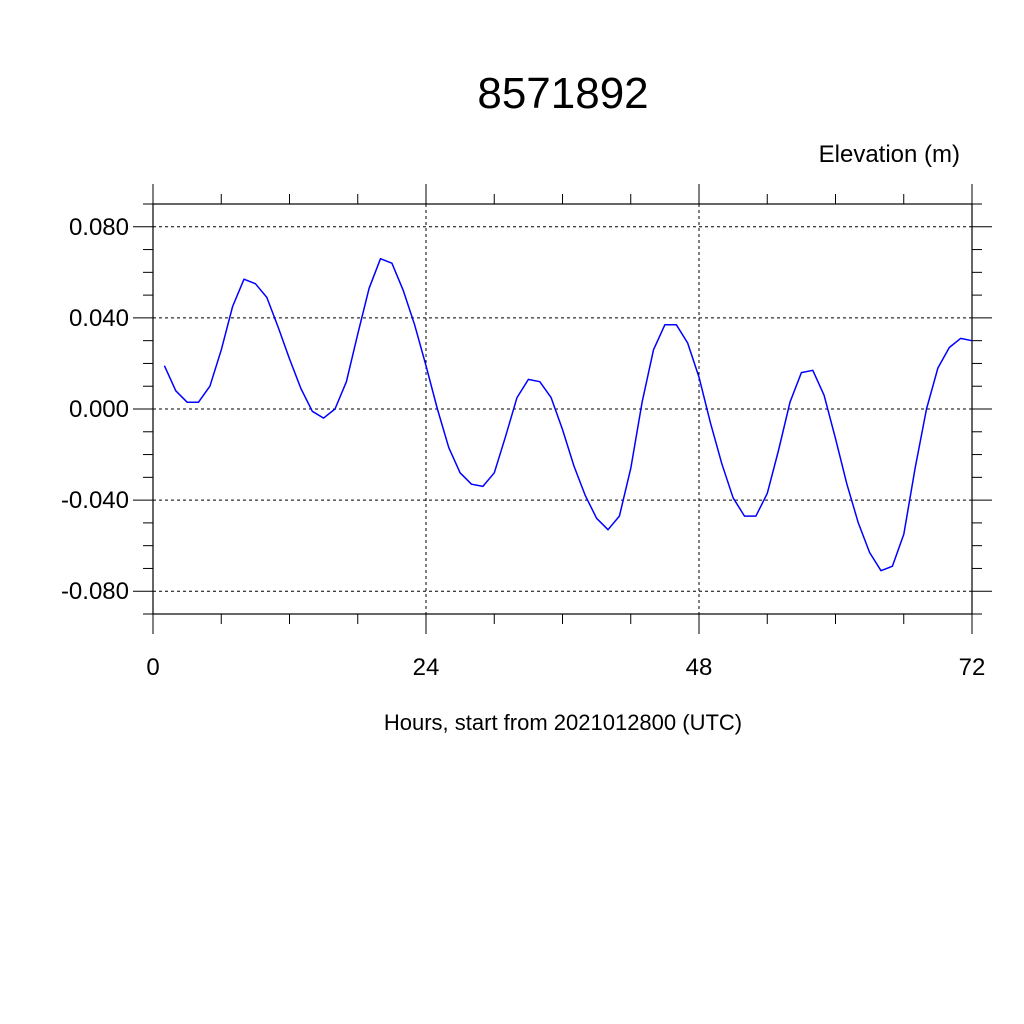 The height and width of the screenshot is (1024, 1024). I want to click on x-axis-title: Hours, start from 2021012800 (UTC), so click(563, 722).